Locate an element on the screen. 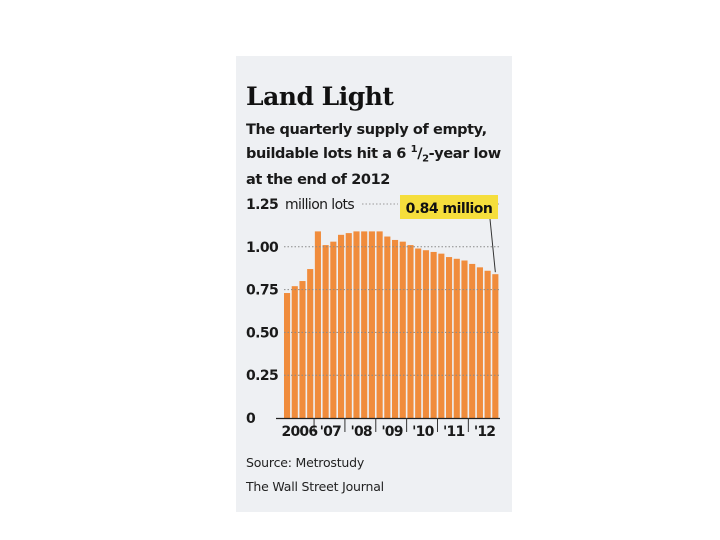  fraction-slash: / is located at coordinates (420, 153).